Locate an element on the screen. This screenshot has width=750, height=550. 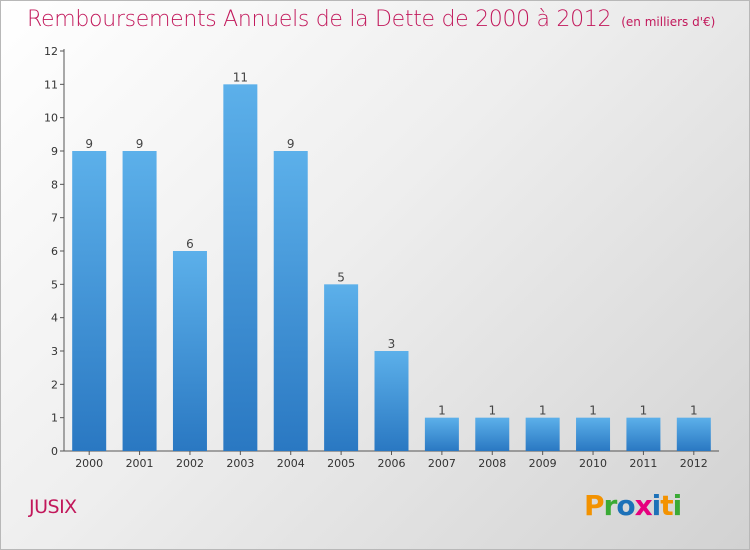
data-label: 3 is located at coordinates (392, 344).